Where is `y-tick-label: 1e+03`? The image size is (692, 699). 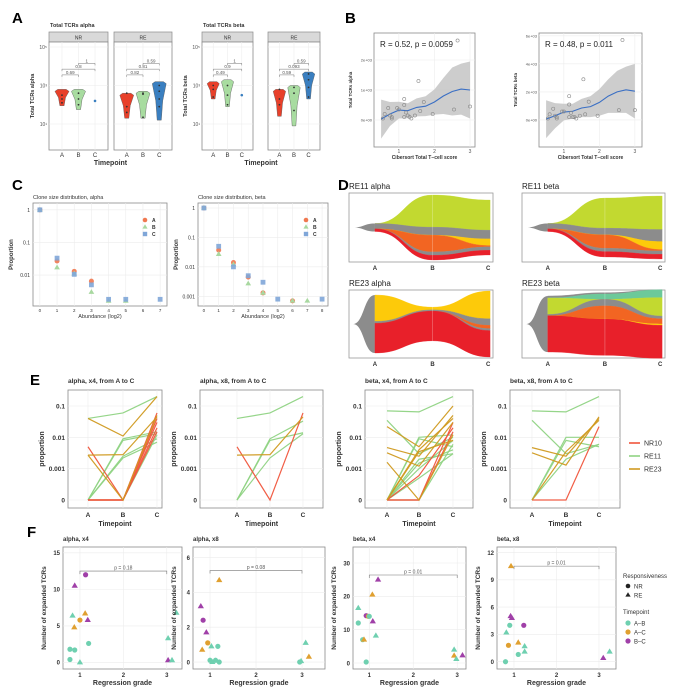
y-tick-label: 1e+03 is located at coordinates (367, 90).